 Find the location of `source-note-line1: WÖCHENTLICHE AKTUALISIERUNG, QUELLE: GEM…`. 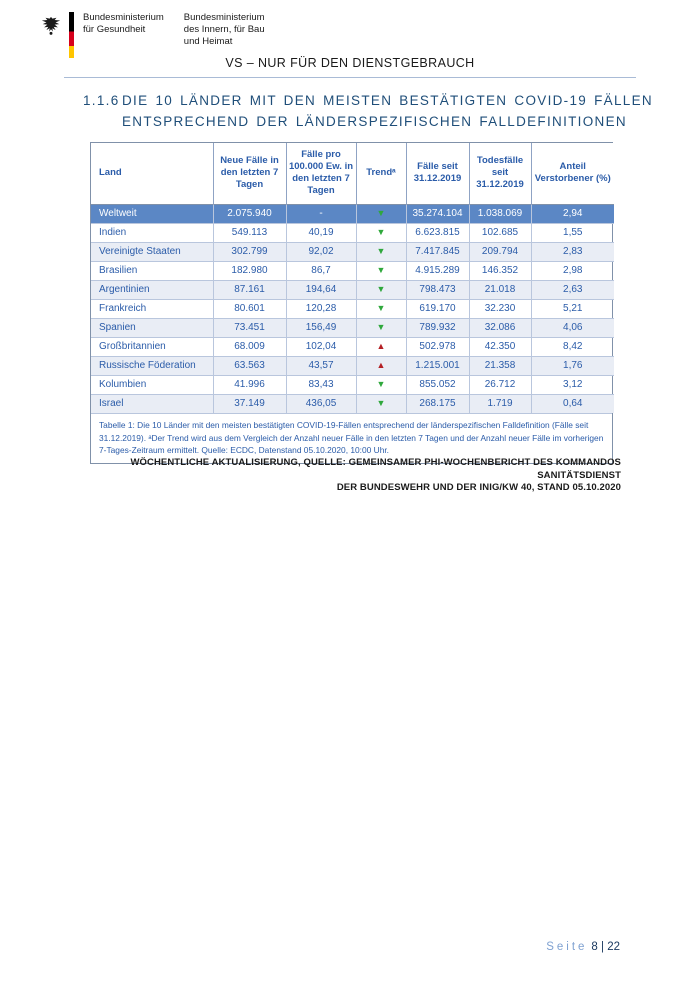

source-note-line1: WÖCHENTLICHE AKTUALISIERUNG, QUELLE: GEM… is located at coordinates (375, 469).